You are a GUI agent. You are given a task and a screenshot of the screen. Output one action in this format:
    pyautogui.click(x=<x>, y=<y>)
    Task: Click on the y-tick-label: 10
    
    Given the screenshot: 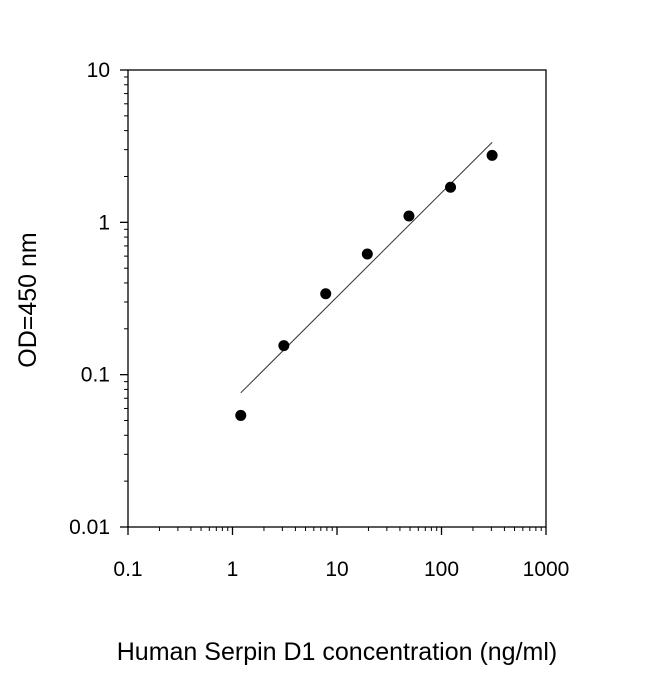 What is the action you would take?
    pyautogui.click(x=98, y=70)
    